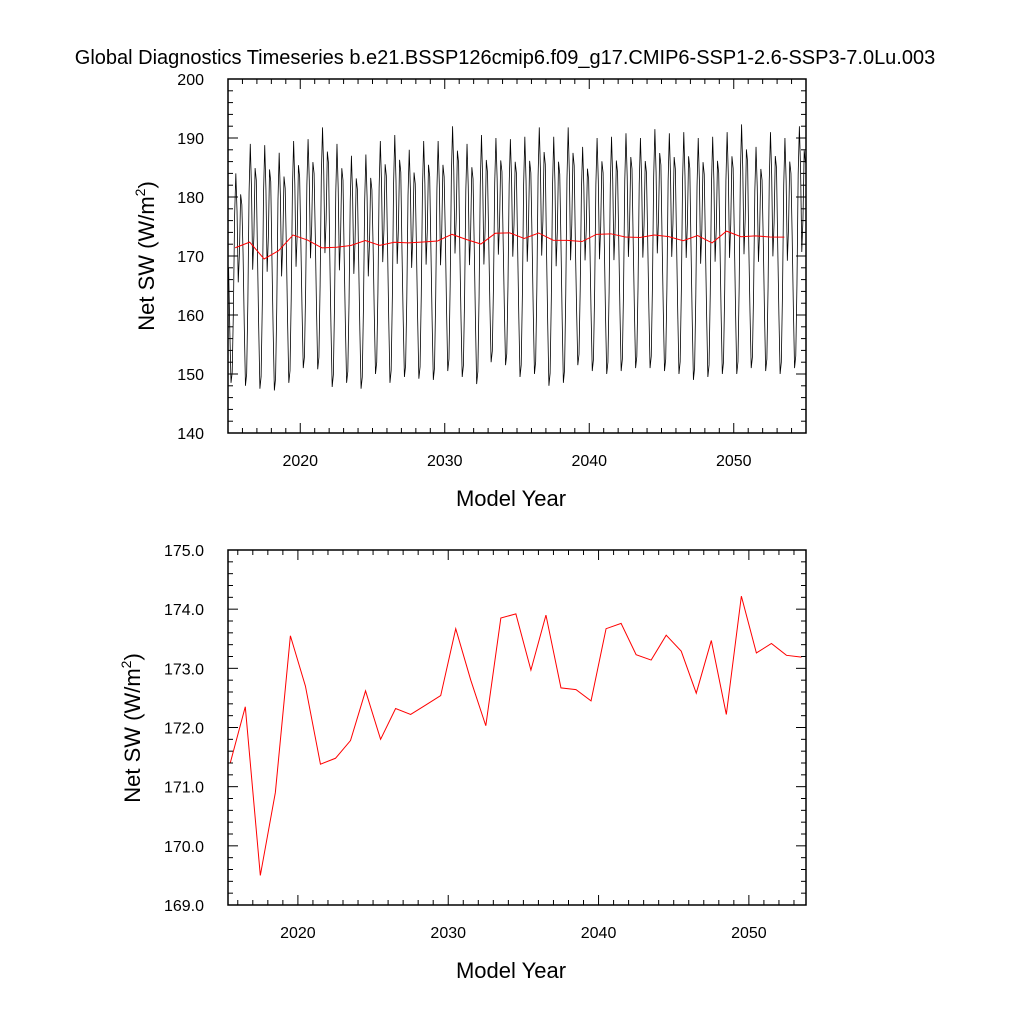 Image resolution: width=1024 pixels, height=1024 pixels. What do you see at coordinates (184, 847) in the screenshot?
I see `y-tick-label: 170.0` at bounding box center [184, 847].